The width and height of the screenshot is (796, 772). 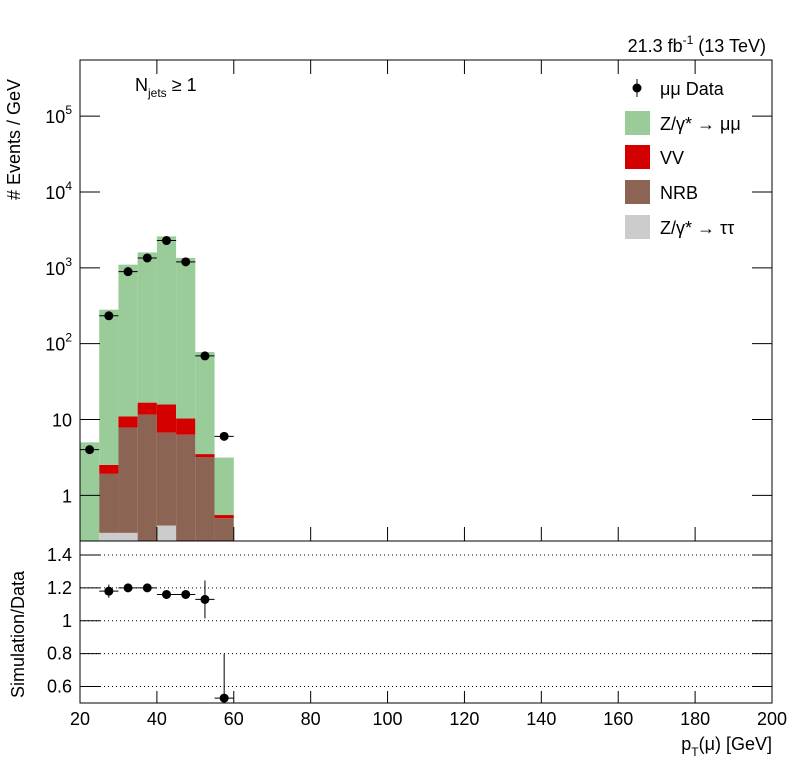 What do you see at coordinates (464, 719) in the screenshot?
I see `x-tick-label: 120` at bounding box center [464, 719].